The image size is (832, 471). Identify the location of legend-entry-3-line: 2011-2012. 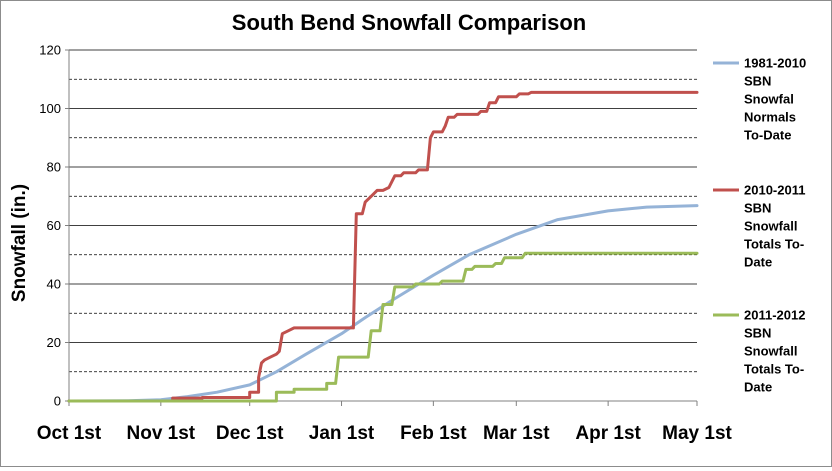
(774, 315).